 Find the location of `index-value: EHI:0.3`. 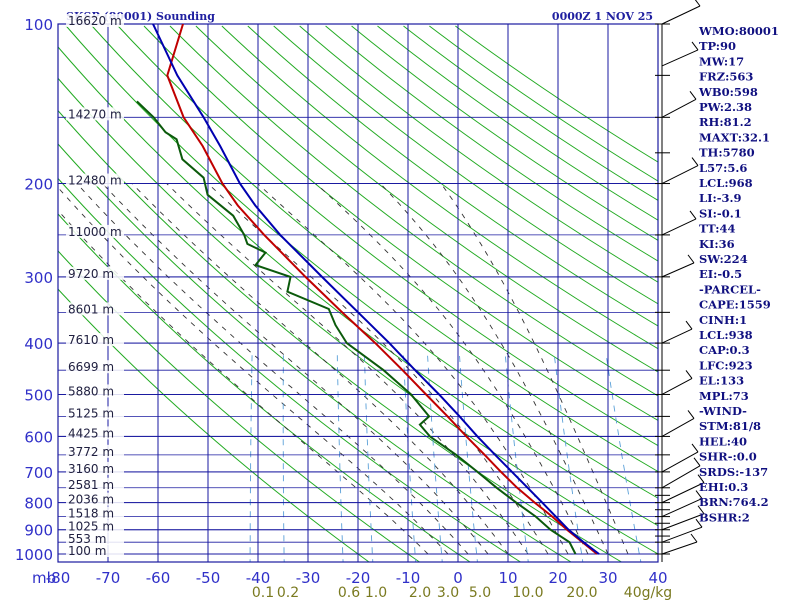

index-value: EHI:0.3 is located at coordinates (723, 487).